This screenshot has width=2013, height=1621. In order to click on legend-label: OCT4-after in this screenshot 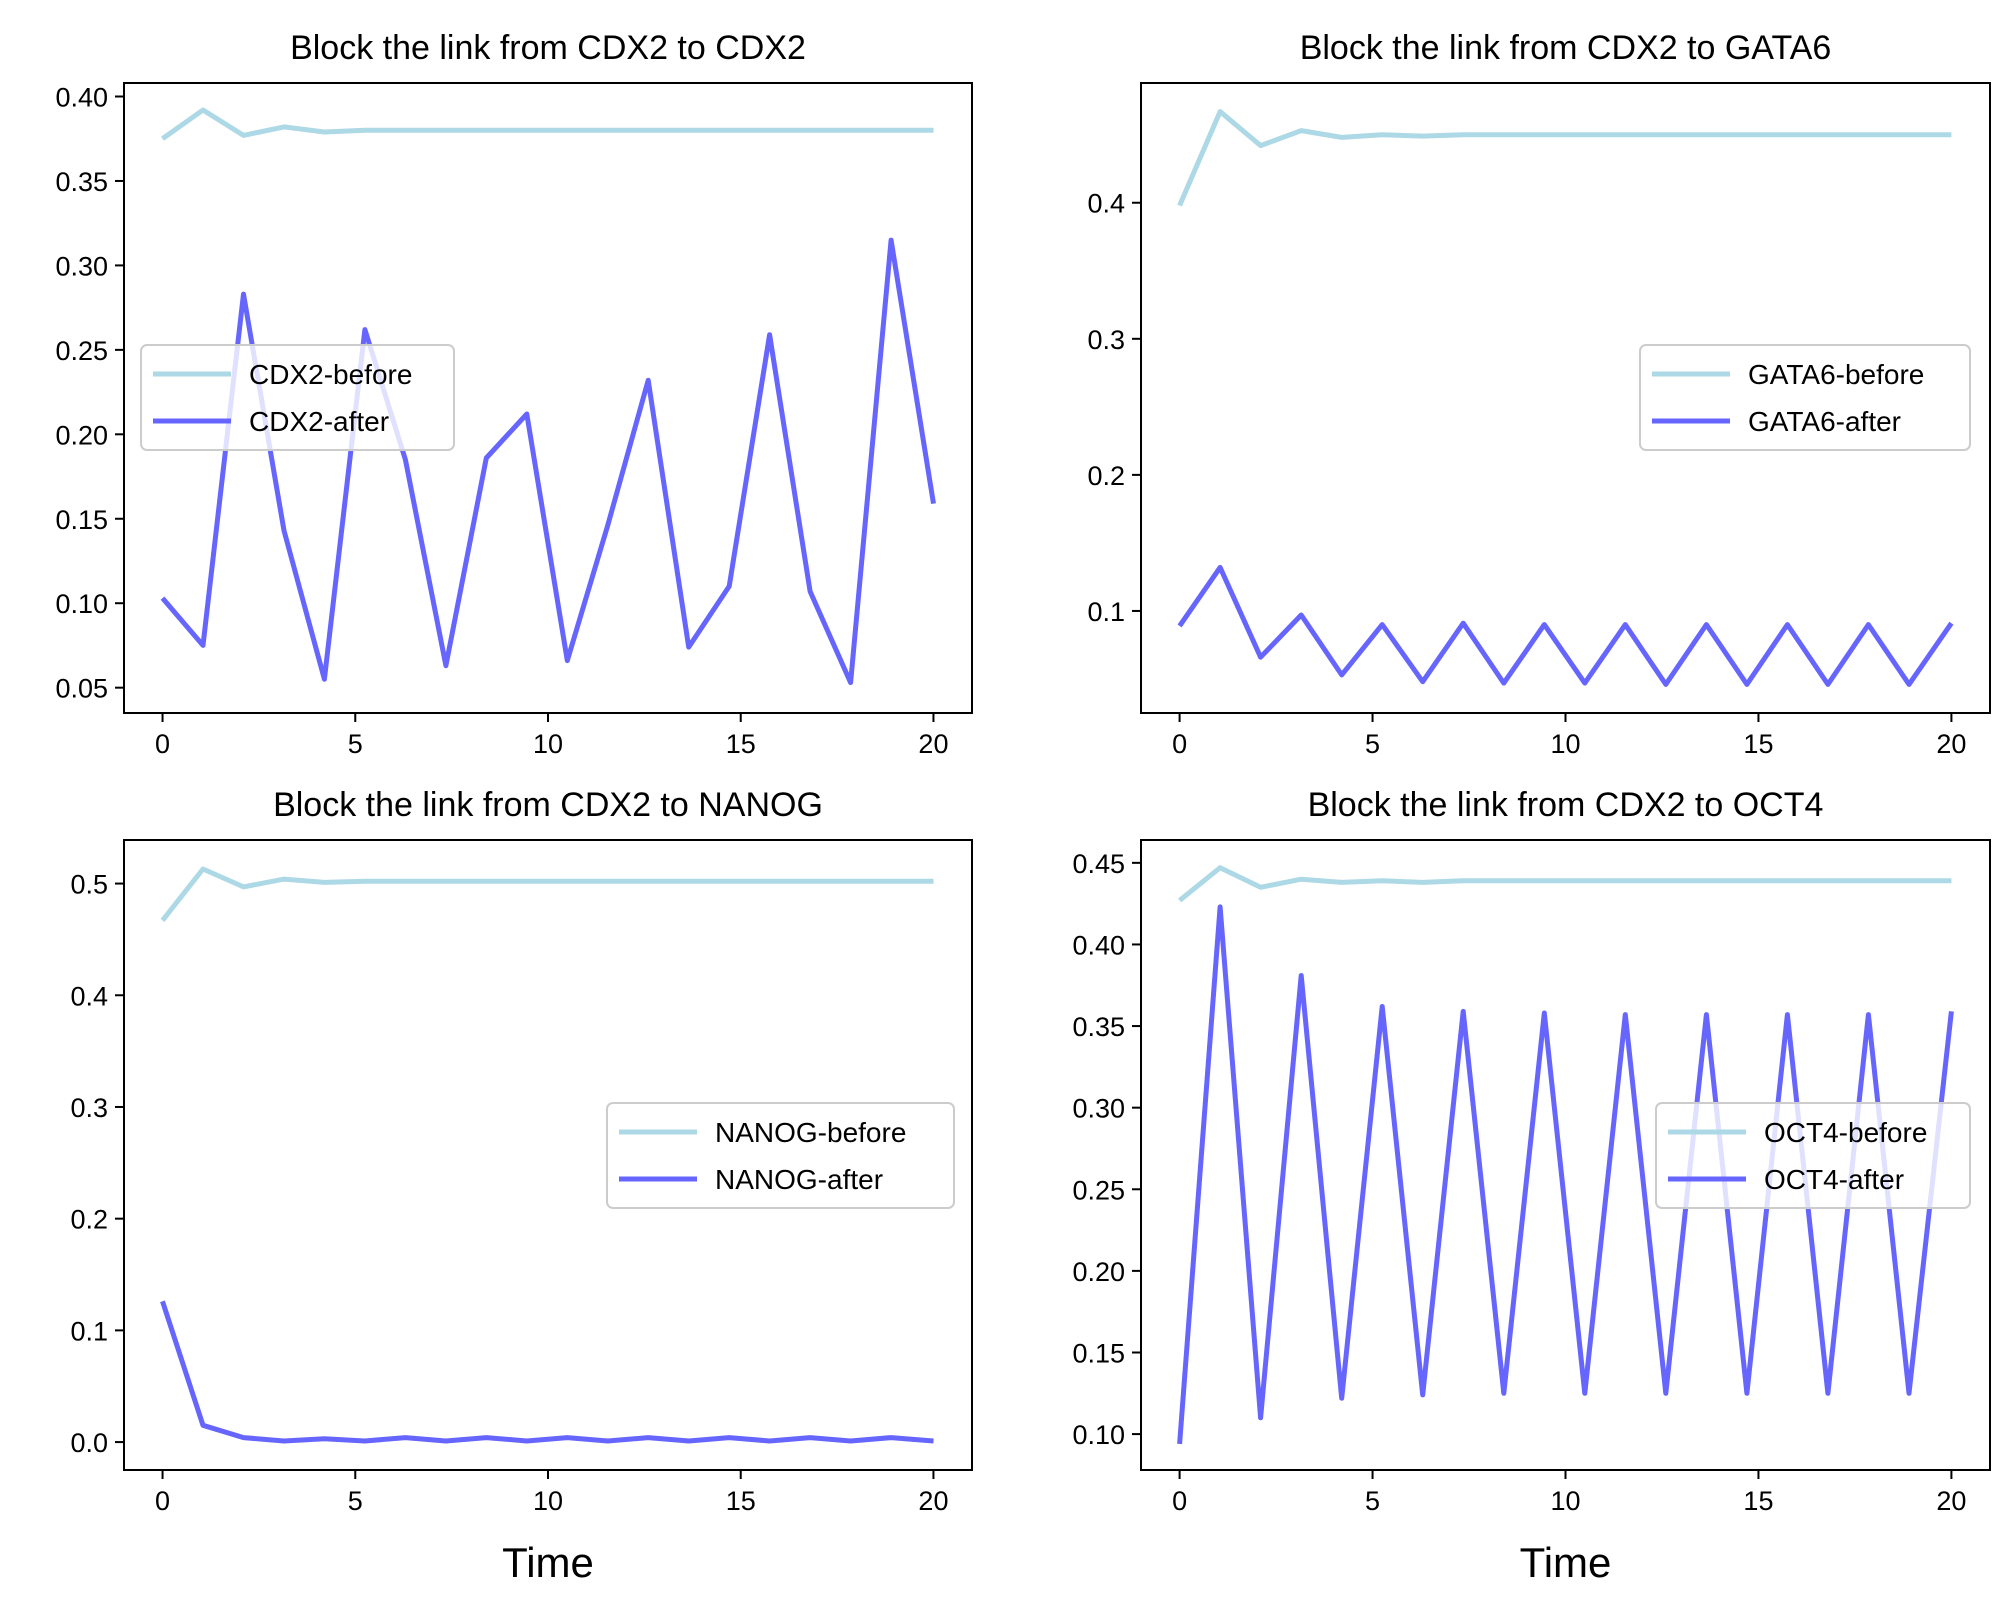, I will do `click(1834, 1179)`.